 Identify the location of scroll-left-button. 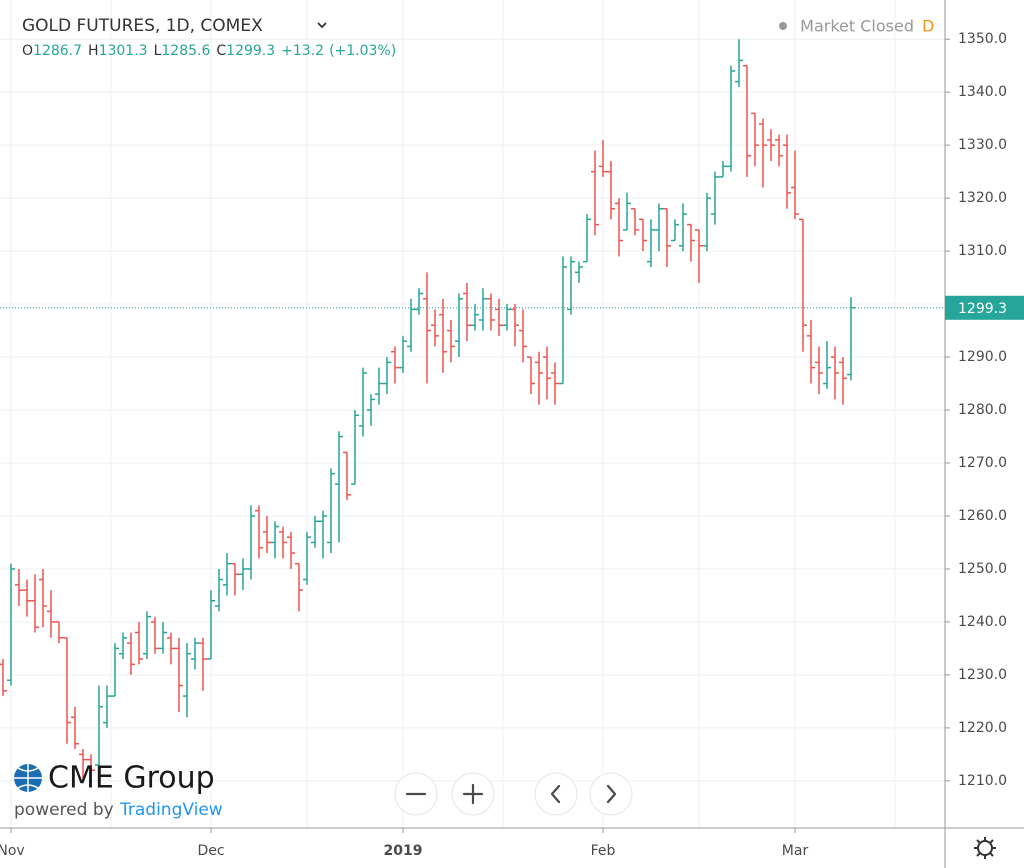
(556, 794).